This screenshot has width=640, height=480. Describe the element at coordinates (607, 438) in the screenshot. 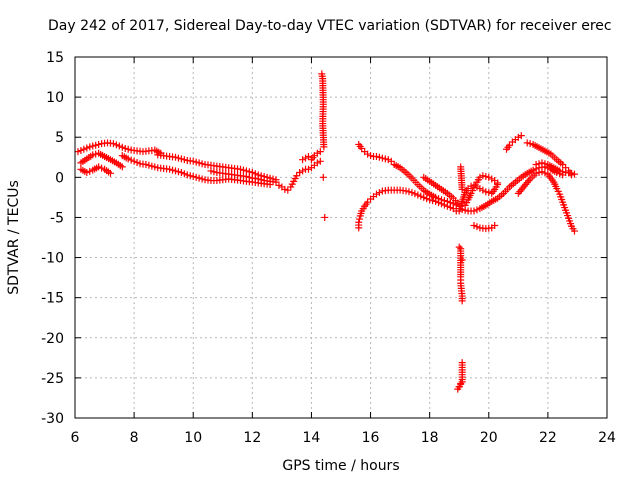

I see `x-tick-label: 24` at that location.